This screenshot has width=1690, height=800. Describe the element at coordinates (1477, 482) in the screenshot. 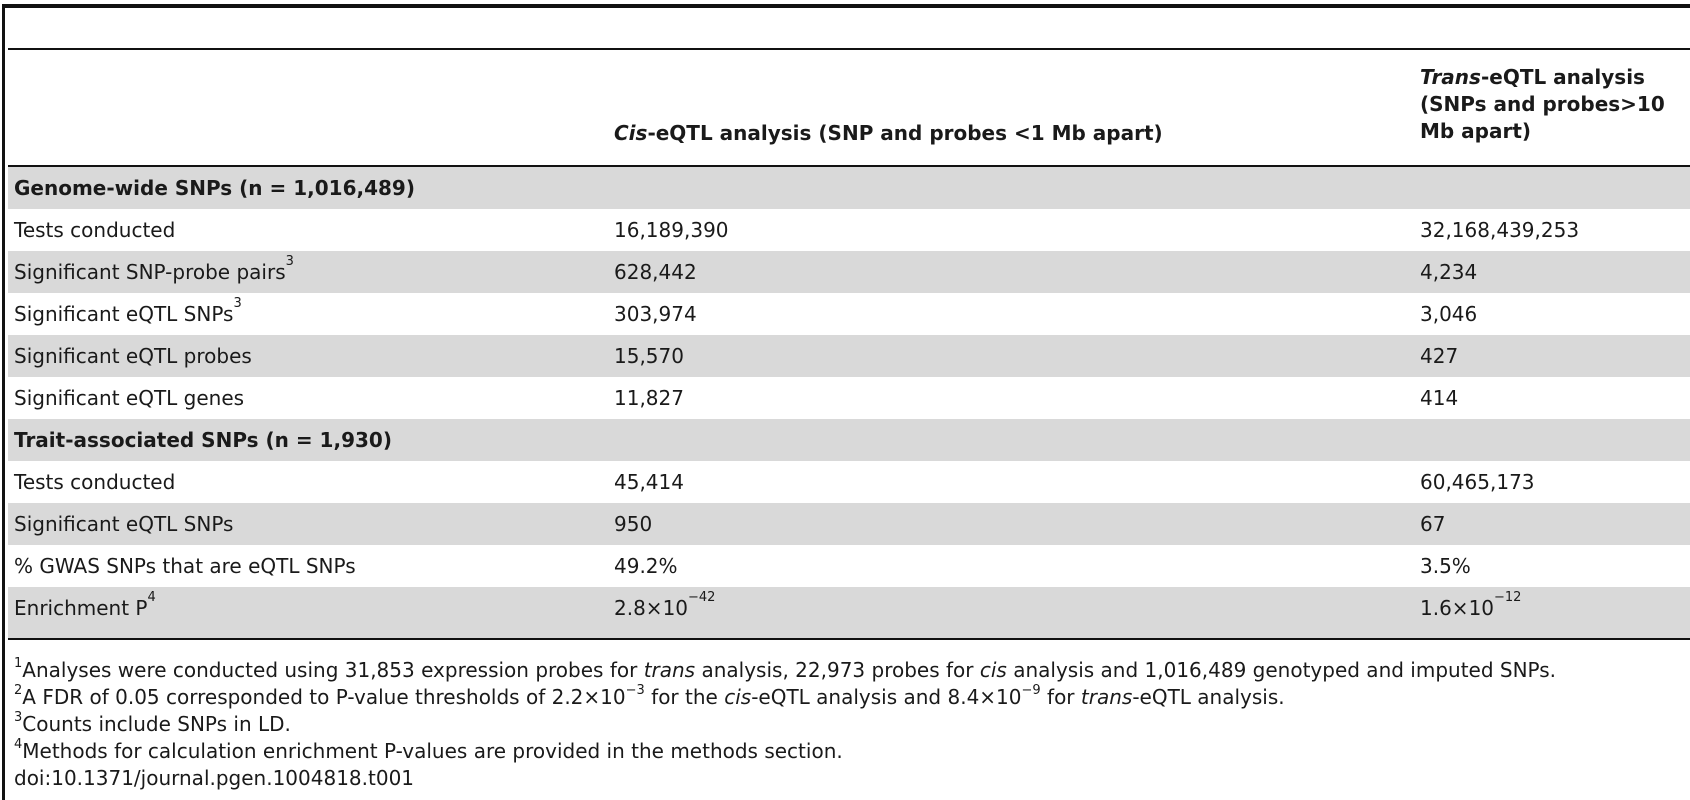

I see `trans-value: 60,465,173` at that location.